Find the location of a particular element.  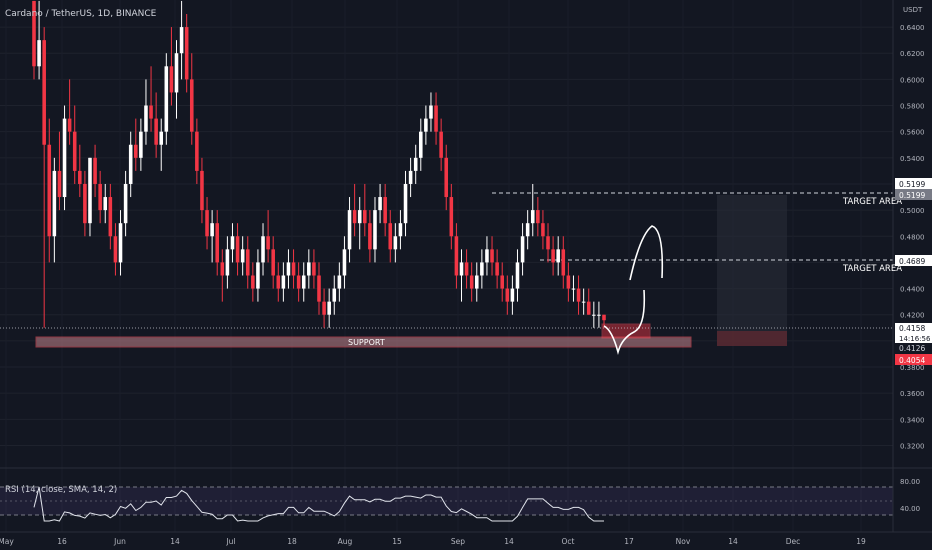

time-tick-label: Nov is located at coordinates (683, 541).